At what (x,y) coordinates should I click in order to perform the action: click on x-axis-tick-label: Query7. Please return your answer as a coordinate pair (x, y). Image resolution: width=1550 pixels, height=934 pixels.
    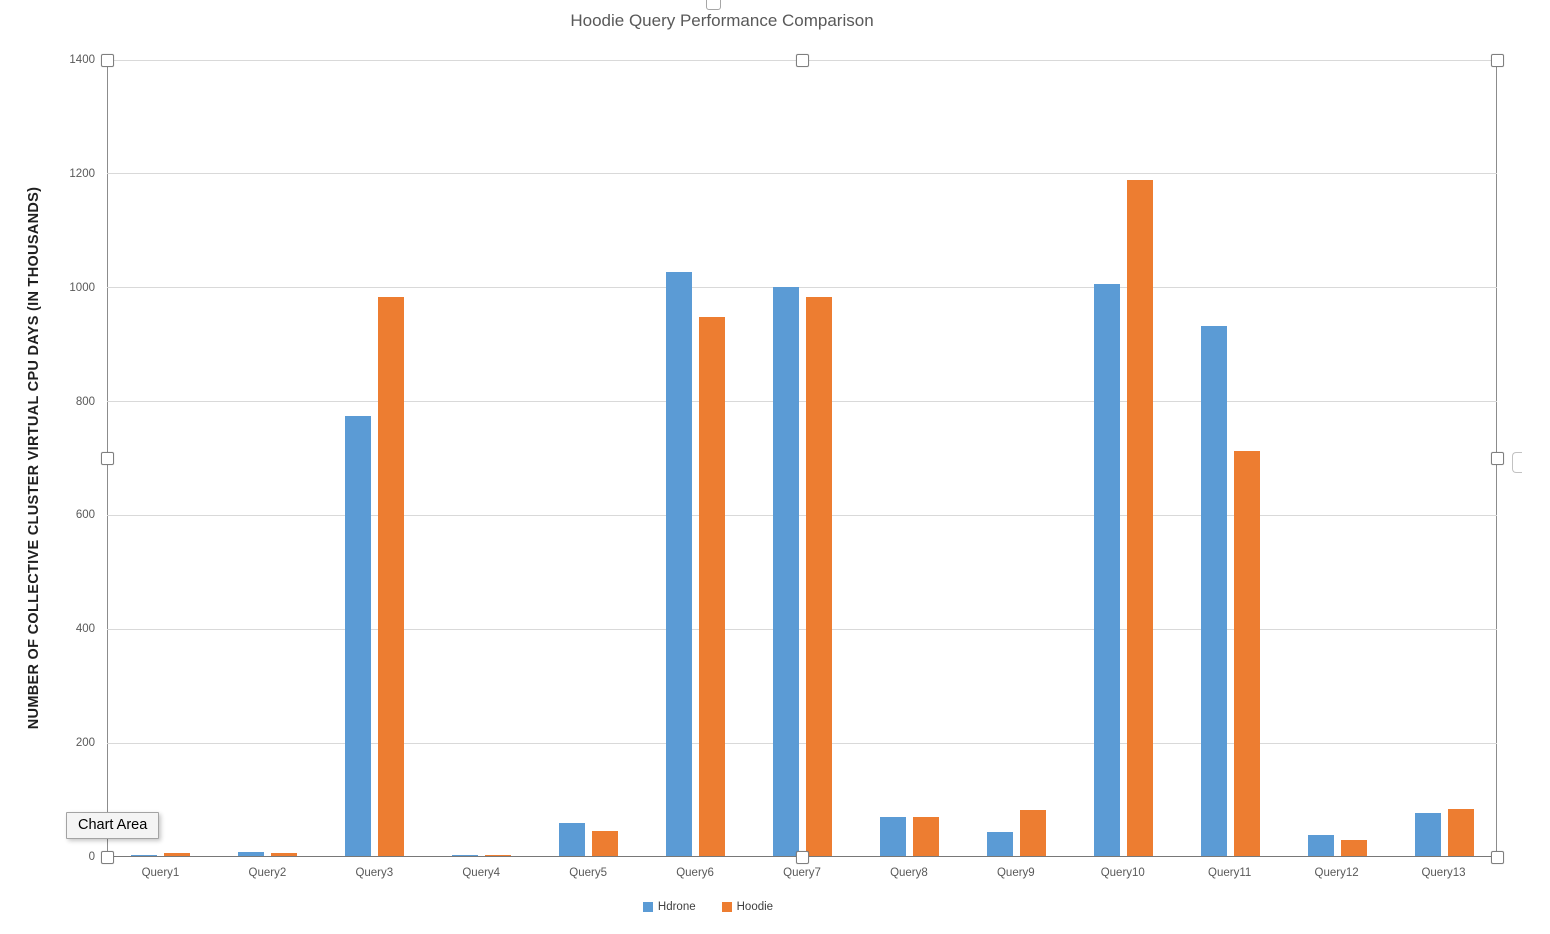
    Looking at the image, I should click on (802, 873).